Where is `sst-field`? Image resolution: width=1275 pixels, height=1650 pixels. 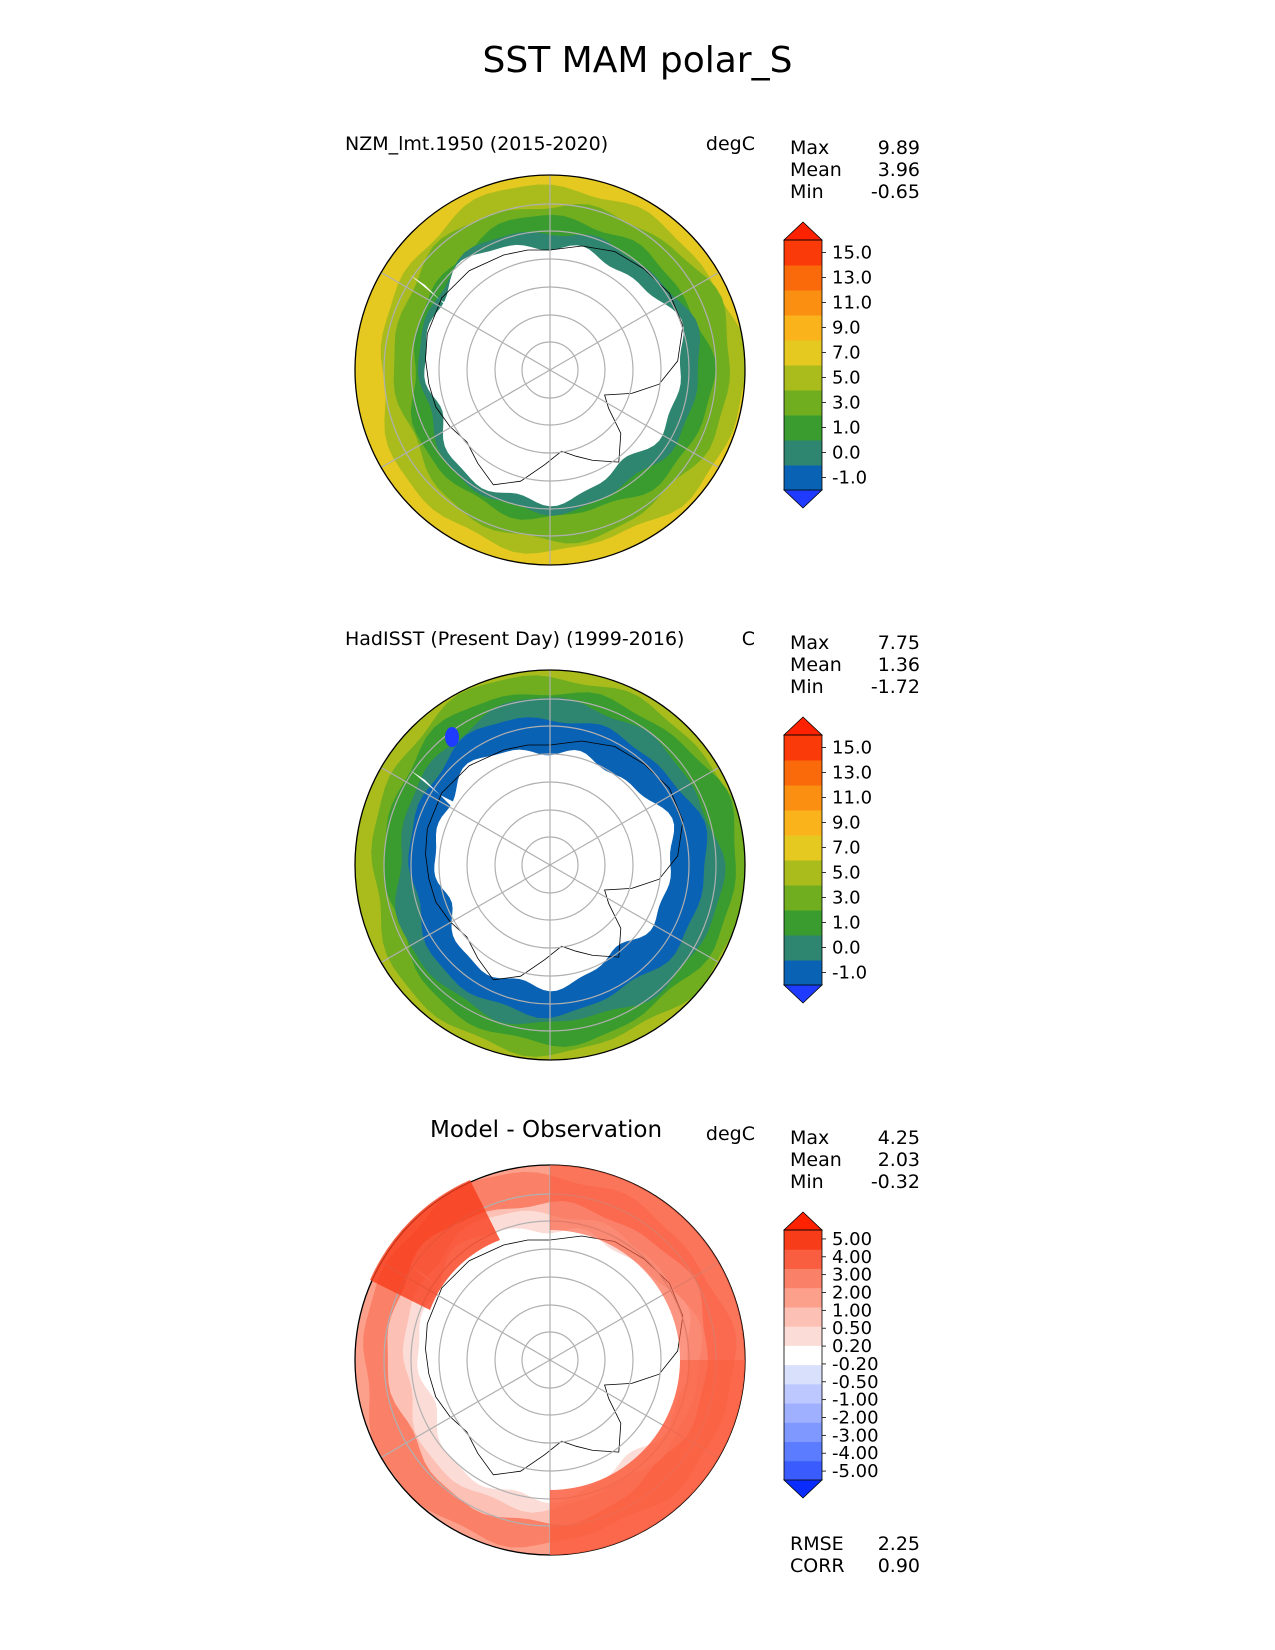 sst-field is located at coordinates (550, 865).